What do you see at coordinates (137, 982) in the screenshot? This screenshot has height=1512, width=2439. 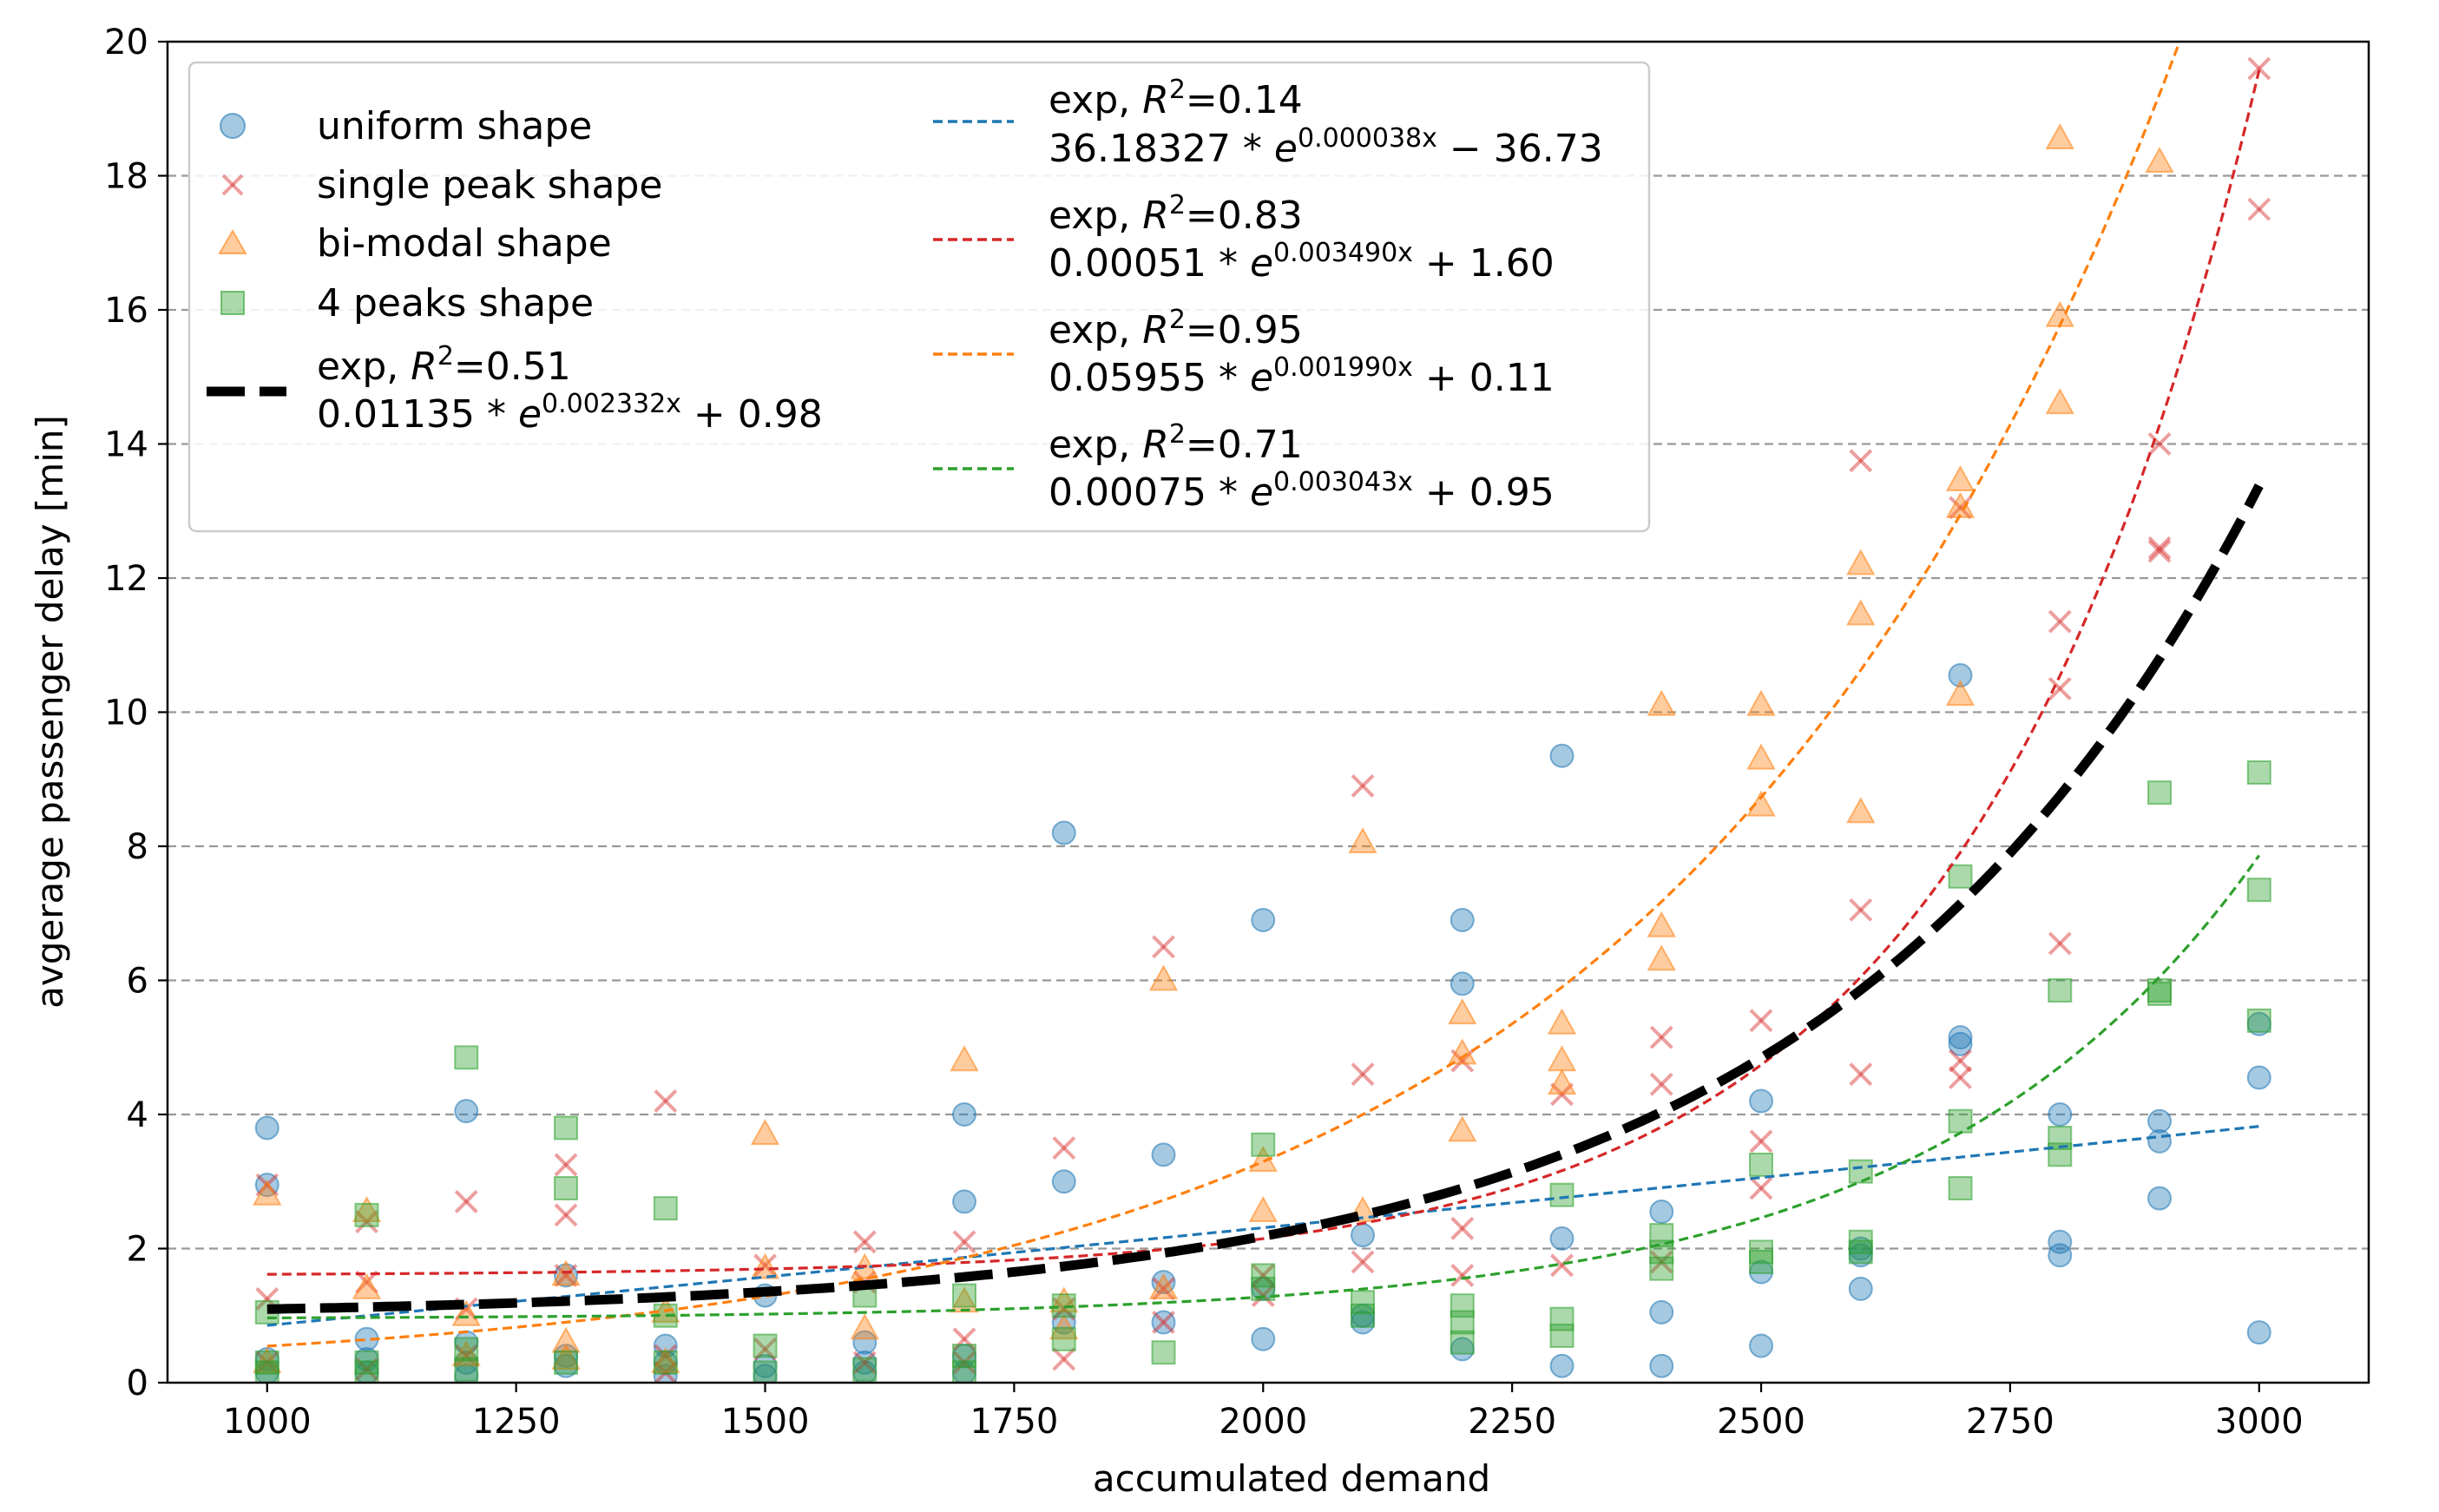 I see `y-tick-label: 6` at bounding box center [137, 982].